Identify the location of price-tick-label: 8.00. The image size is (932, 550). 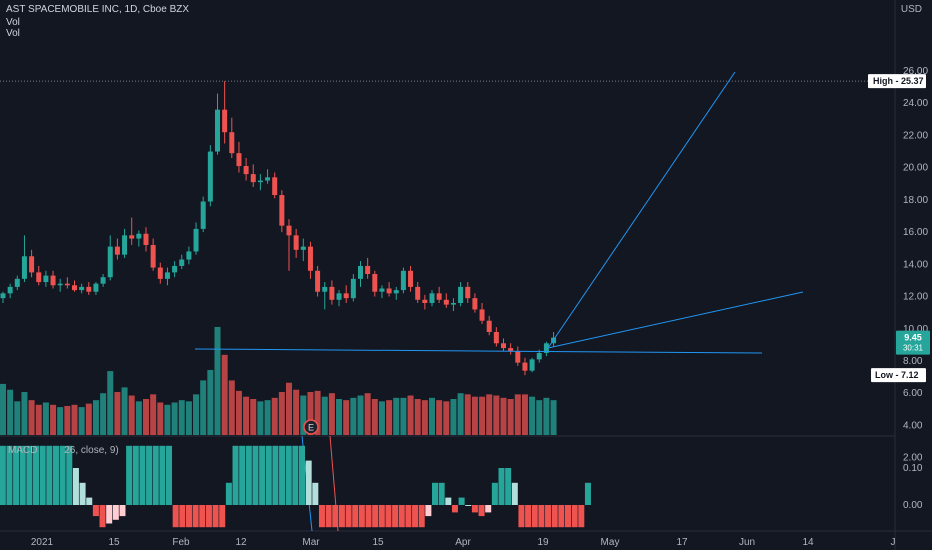
(913, 361).